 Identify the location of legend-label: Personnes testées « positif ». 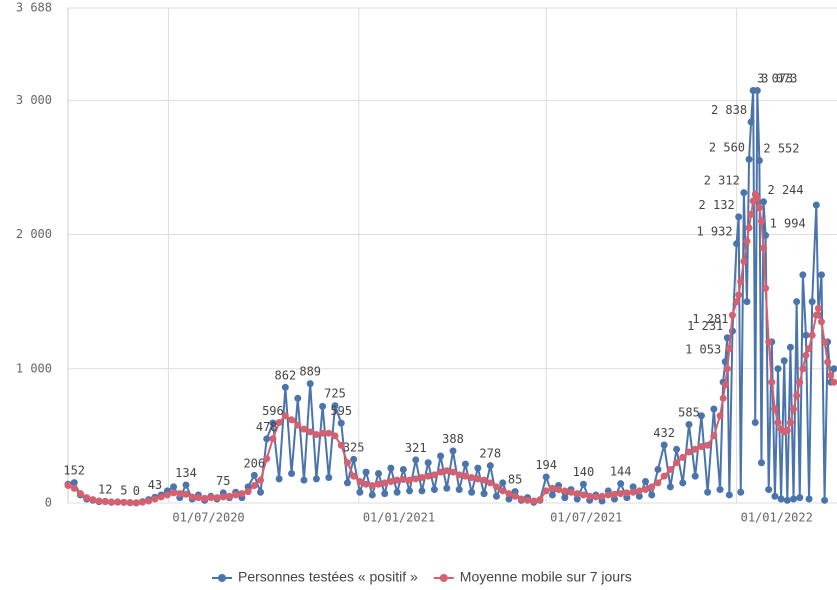
(328, 577).